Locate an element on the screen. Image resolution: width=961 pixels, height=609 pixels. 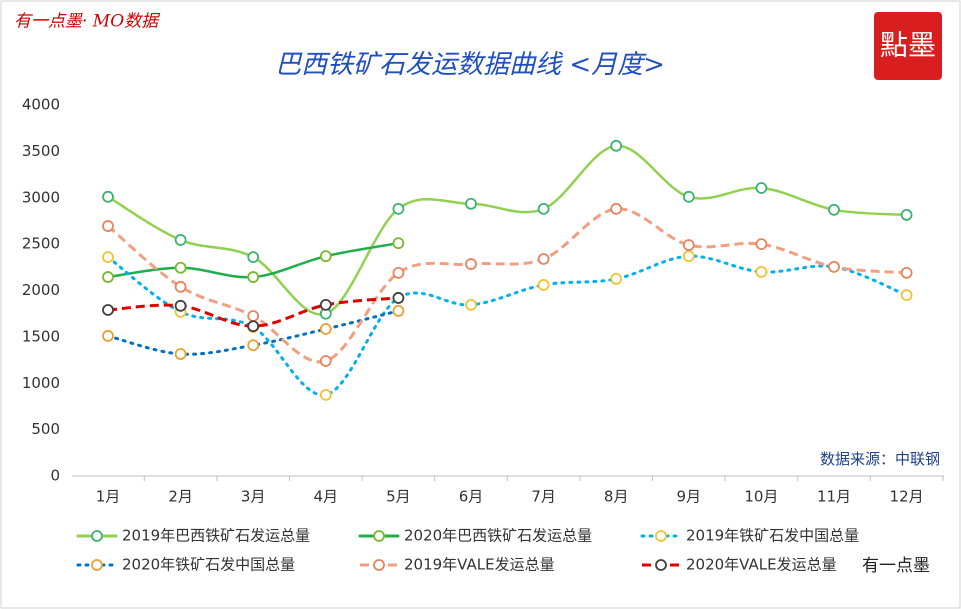
y-tick-label: 500 is located at coordinates (45, 429).